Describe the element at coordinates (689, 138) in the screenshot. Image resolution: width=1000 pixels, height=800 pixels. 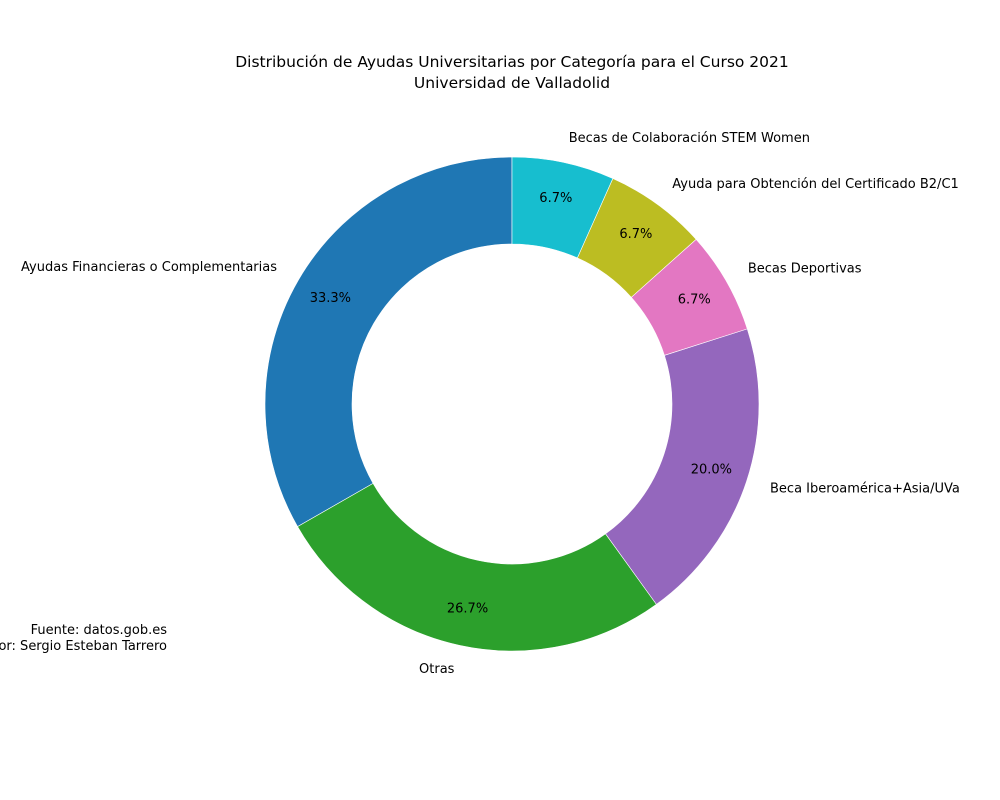
I see `slice-label-becas-de-colaboracion-stem-women: Becas de Colaboración STEM Women` at that location.